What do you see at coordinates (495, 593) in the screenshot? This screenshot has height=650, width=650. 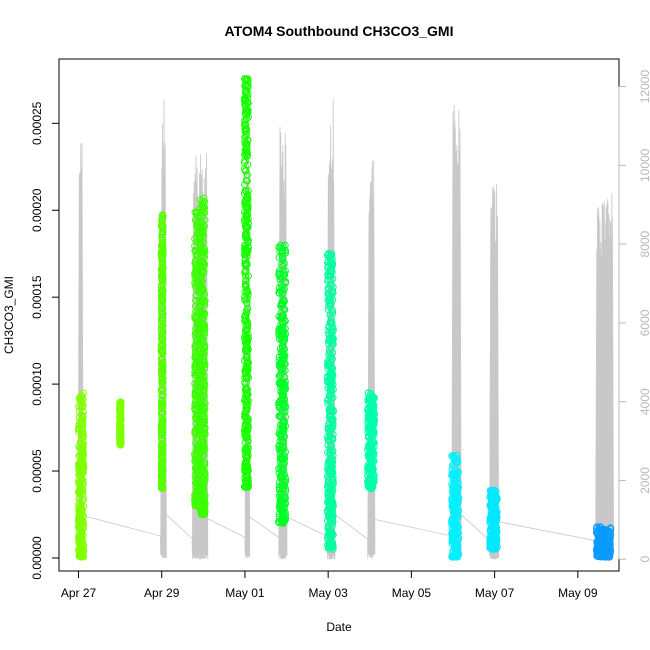 I see `x-tick-label: May 07` at bounding box center [495, 593].